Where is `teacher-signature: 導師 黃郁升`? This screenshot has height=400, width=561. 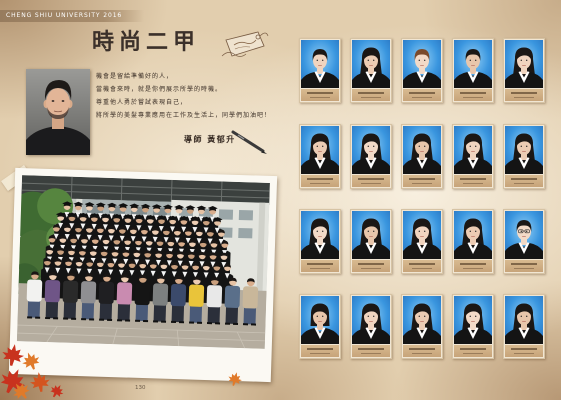
teacher-signature: 導師 黃郁升 is located at coordinates (210, 139).